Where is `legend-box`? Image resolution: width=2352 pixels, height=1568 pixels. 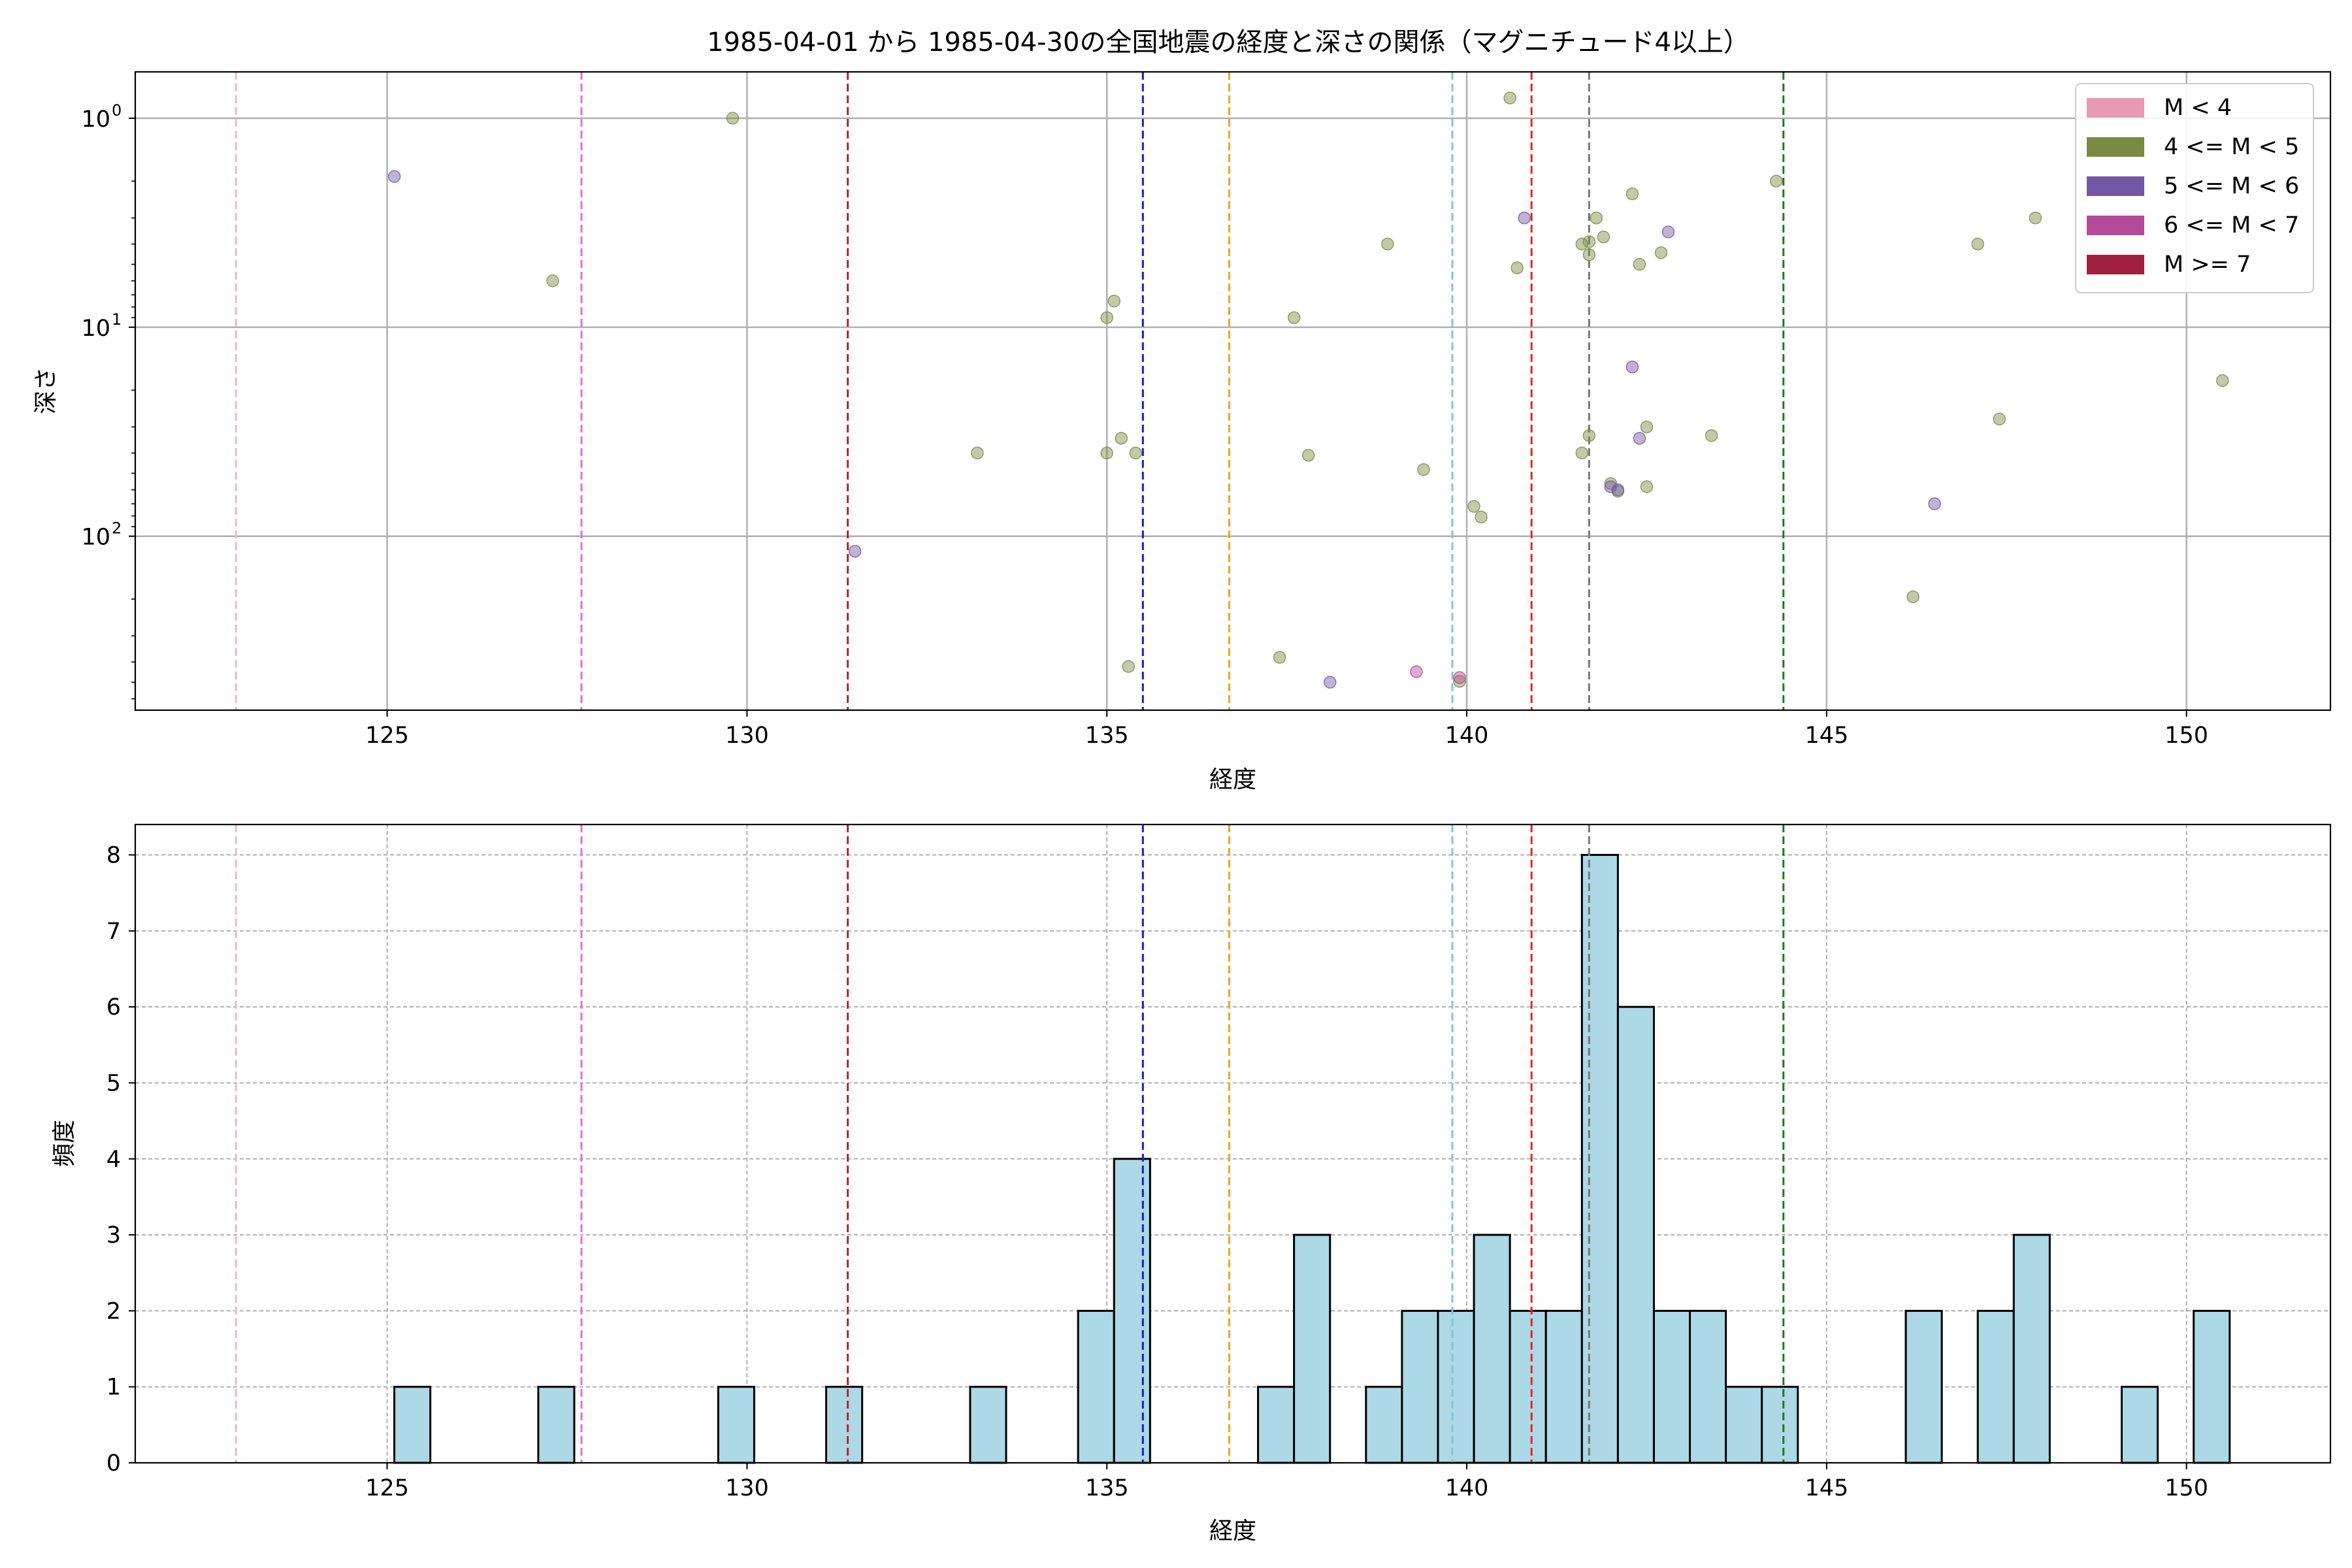 legend-box is located at coordinates (2194, 188).